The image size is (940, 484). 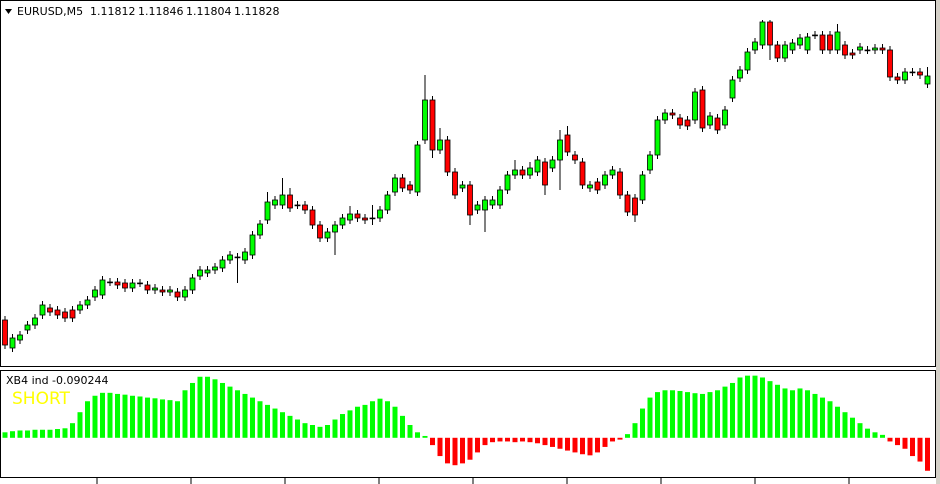 What do you see at coordinates (27, 380) in the screenshot?
I see `indicator-title: XB4 ind` at bounding box center [27, 380].